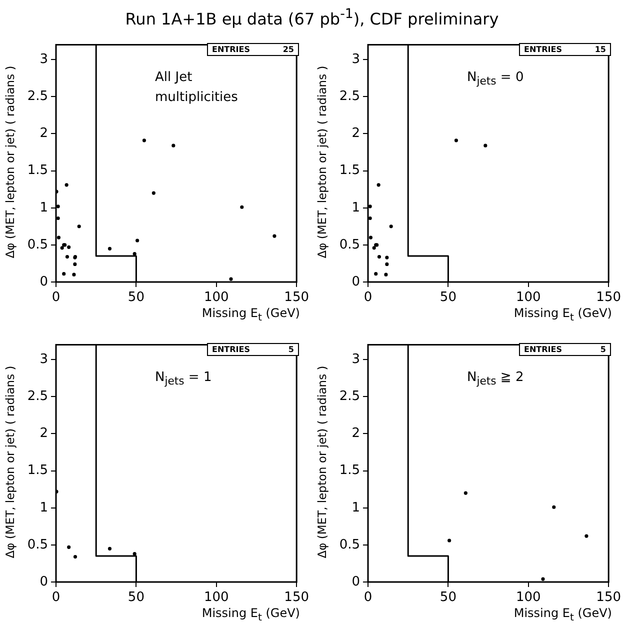 This screenshot has height=633, width=624. What do you see at coordinates (288, 49) in the screenshot?
I see `annotation: 25` at bounding box center [288, 49].